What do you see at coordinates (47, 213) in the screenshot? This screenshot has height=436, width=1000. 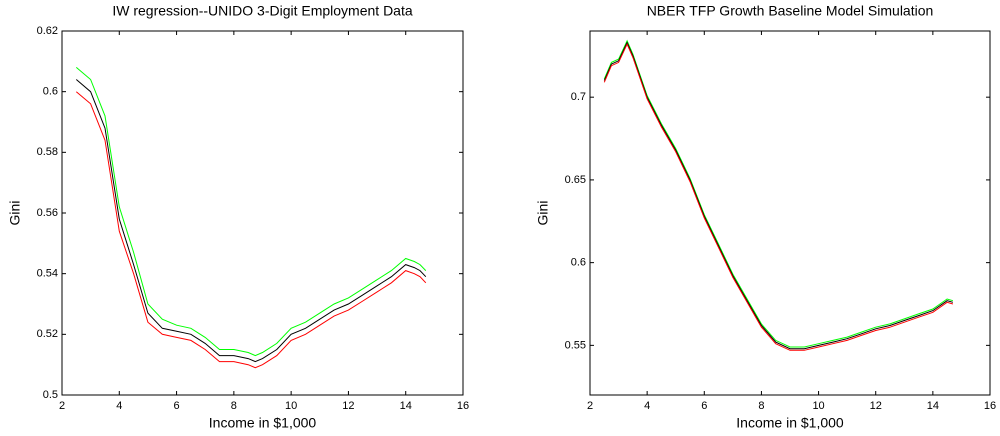 I see `y-tick-label: 0.56` at bounding box center [47, 213].